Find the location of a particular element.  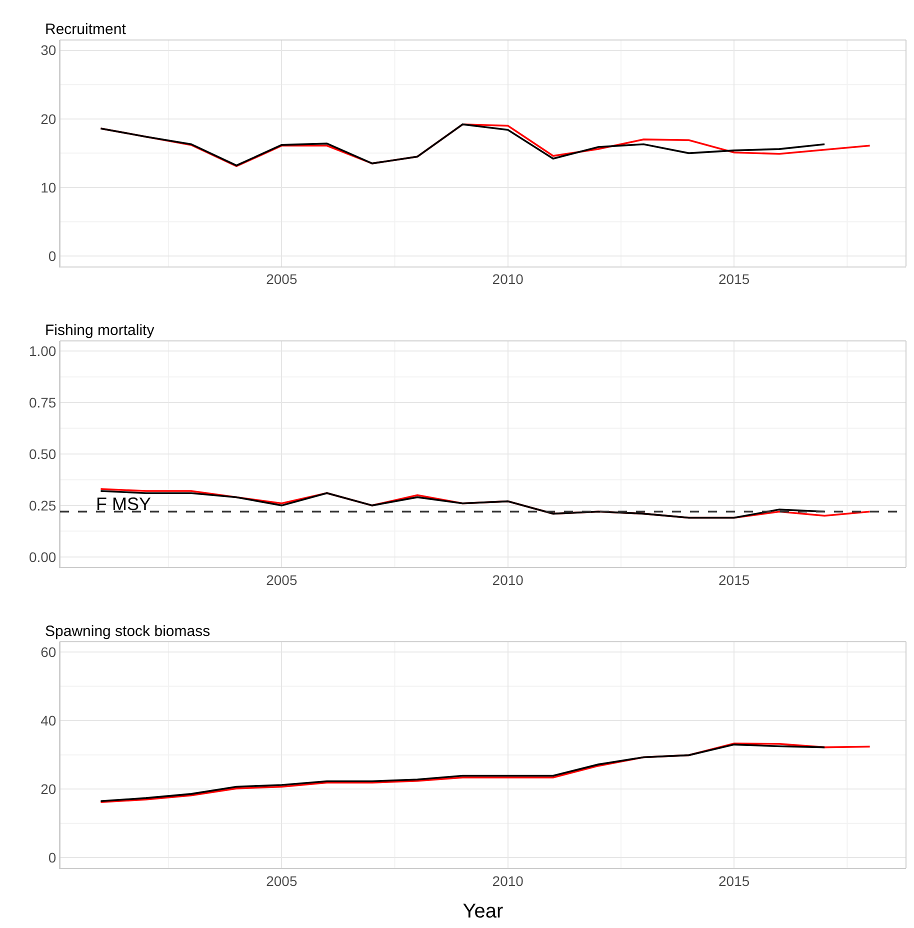

chart-title: Spawning stock biomass is located at coordinates (127, 631).